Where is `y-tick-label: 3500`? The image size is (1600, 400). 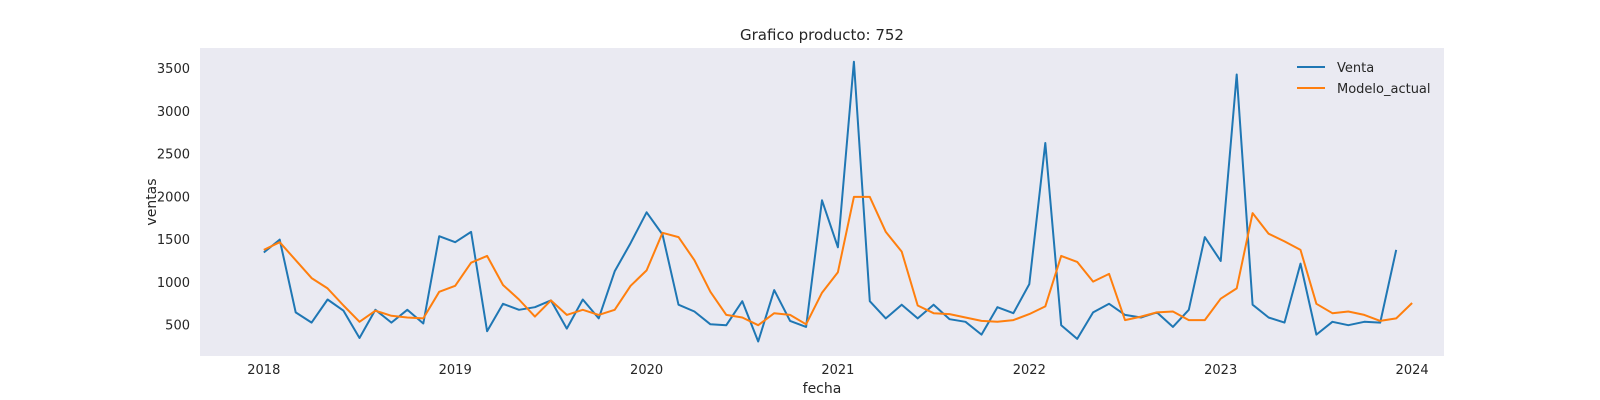
y-tick-label: 3500 is located at coordinates (173, 69).